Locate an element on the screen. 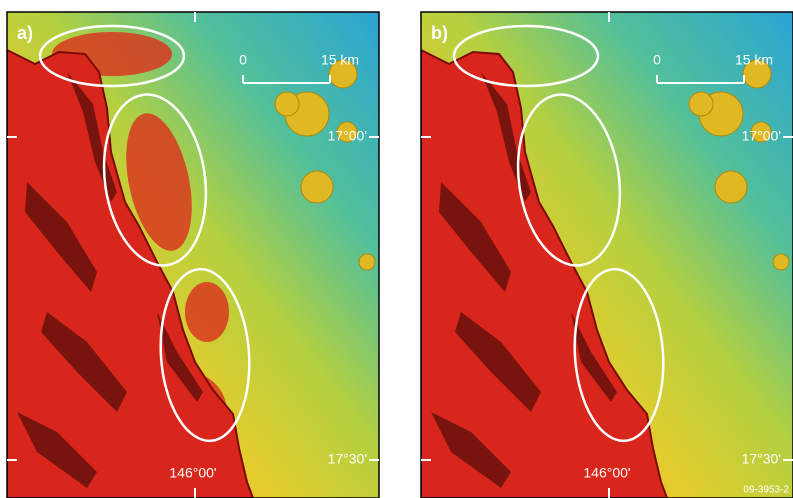 This screenshot has height=498, width=793. panel-label: b) is located at coordinates (439, 33).